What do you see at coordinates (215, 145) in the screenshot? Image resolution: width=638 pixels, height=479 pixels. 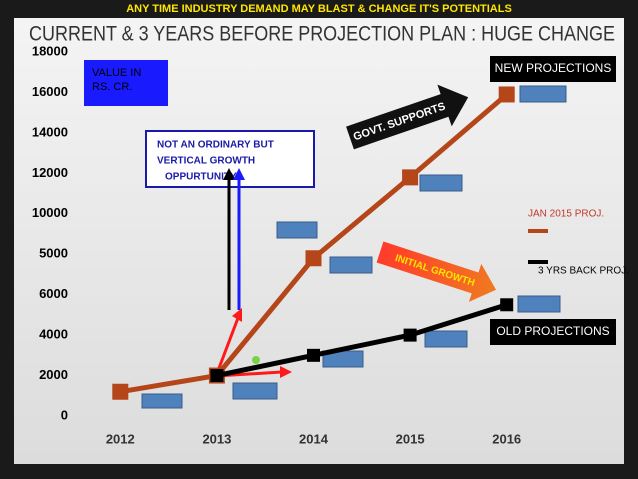 I see `growth-note: NOT AN ORDINARY BUT` at bounding box center [215, 145].